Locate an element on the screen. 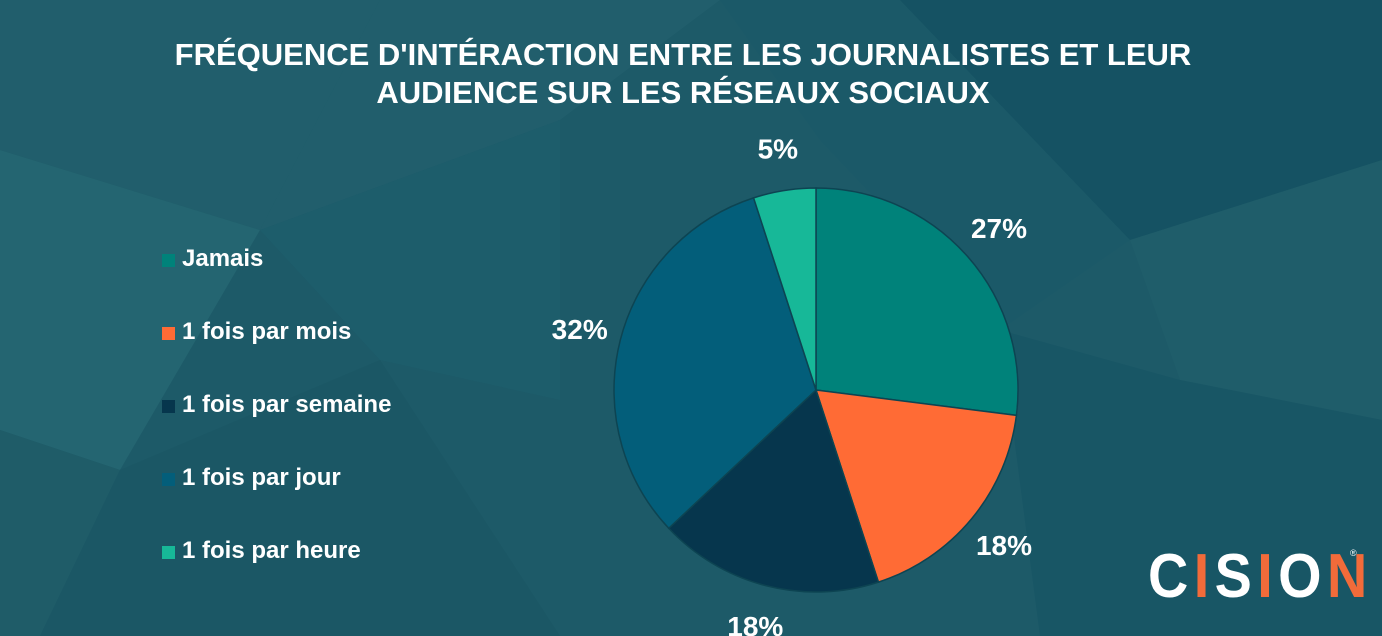 The height and width of the screenshot is (636, 1382). legend-item-heure: 1 fois par heure is located at coordinates (276, 572).